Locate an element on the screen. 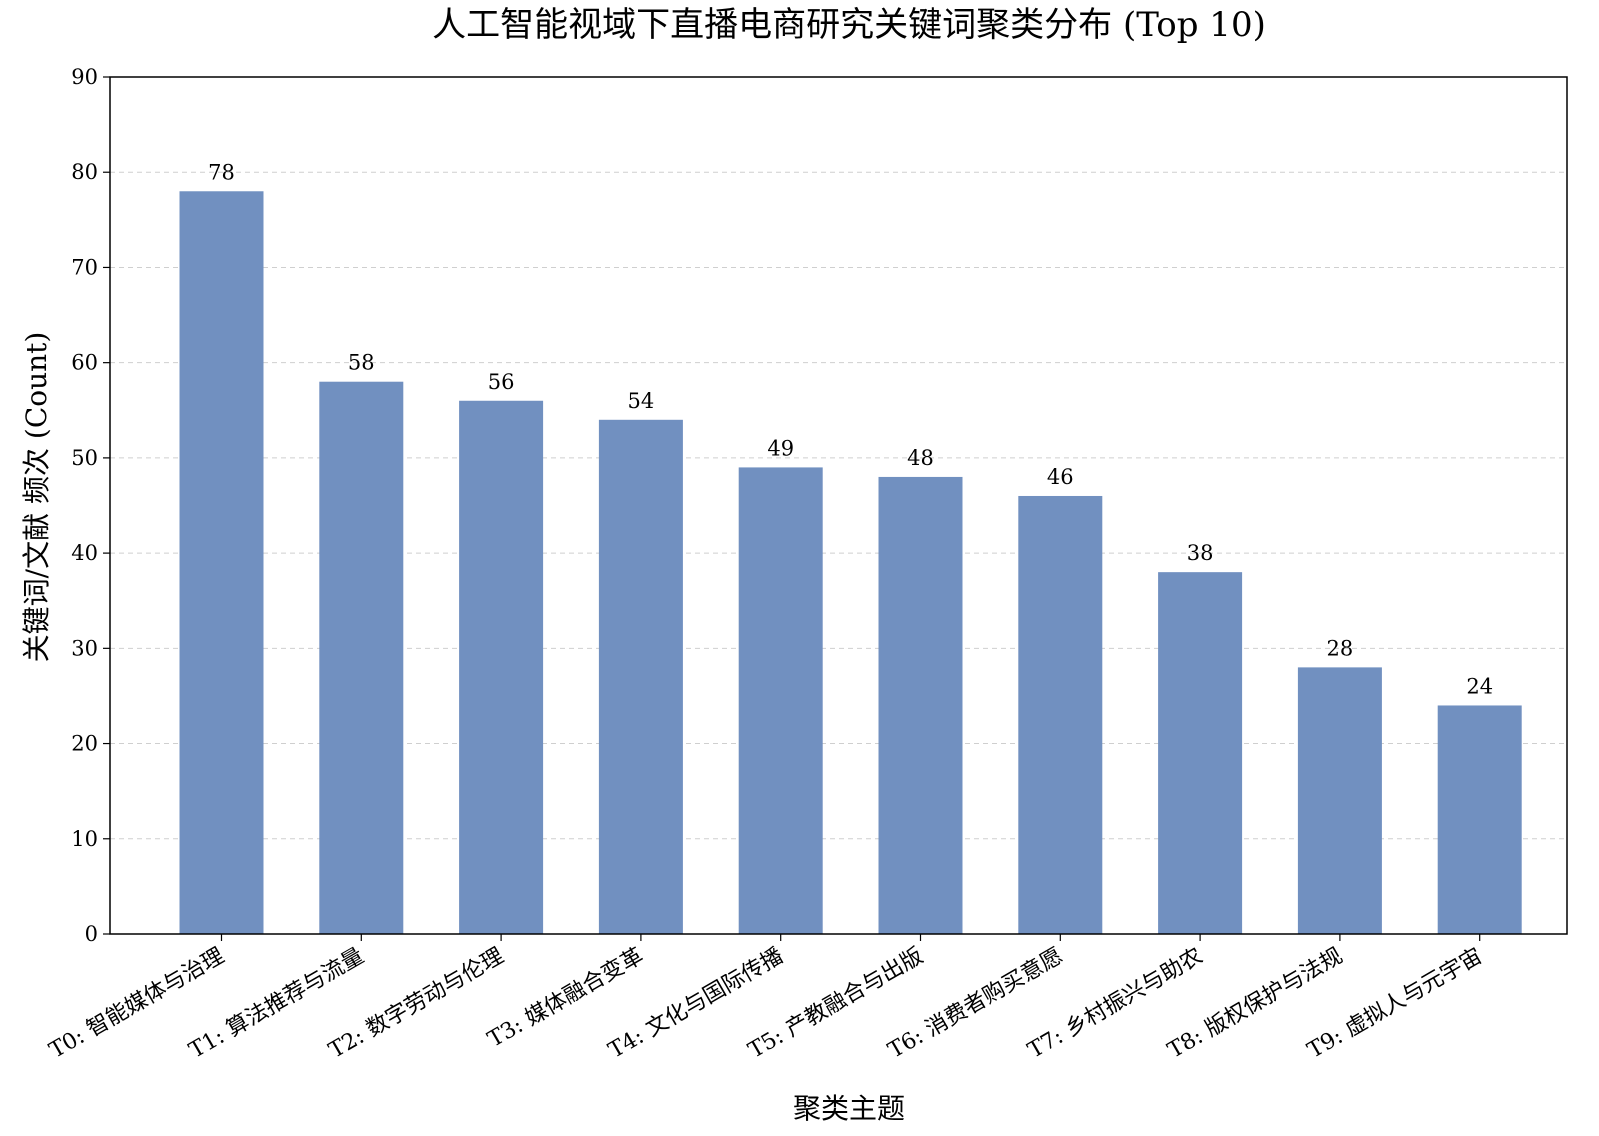 The width and height of the screenshot is (1599, 1136). y-tick-label: 20 is located at coordinates (84, 744).